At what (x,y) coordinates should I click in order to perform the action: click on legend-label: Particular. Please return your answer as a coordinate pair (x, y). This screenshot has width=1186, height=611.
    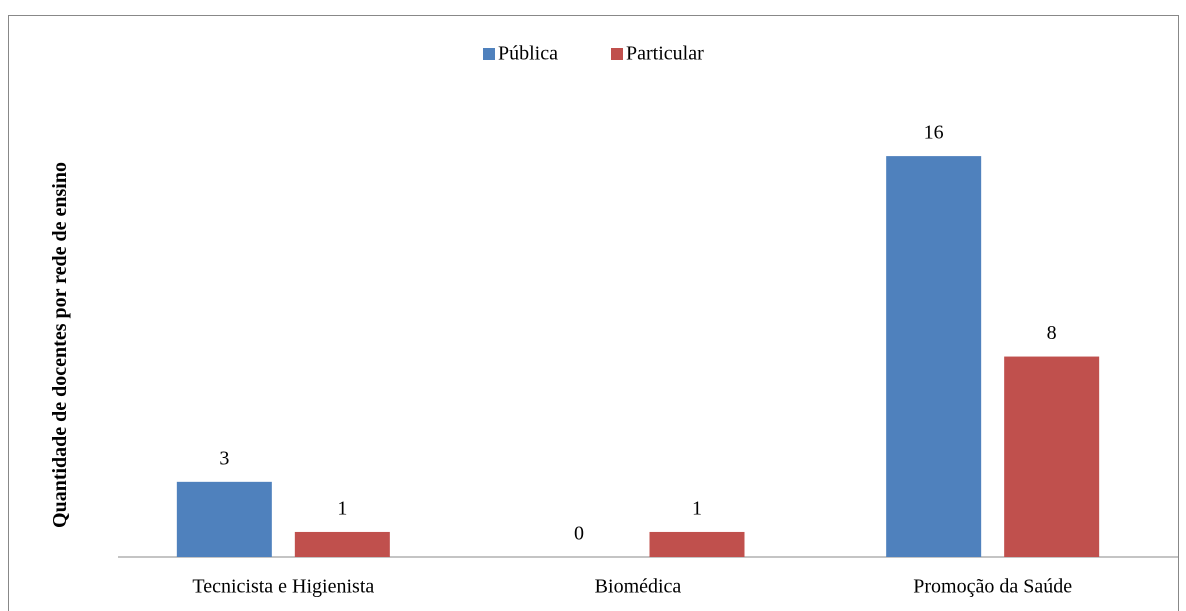
    Looking at the image, I should click on (665, 54).